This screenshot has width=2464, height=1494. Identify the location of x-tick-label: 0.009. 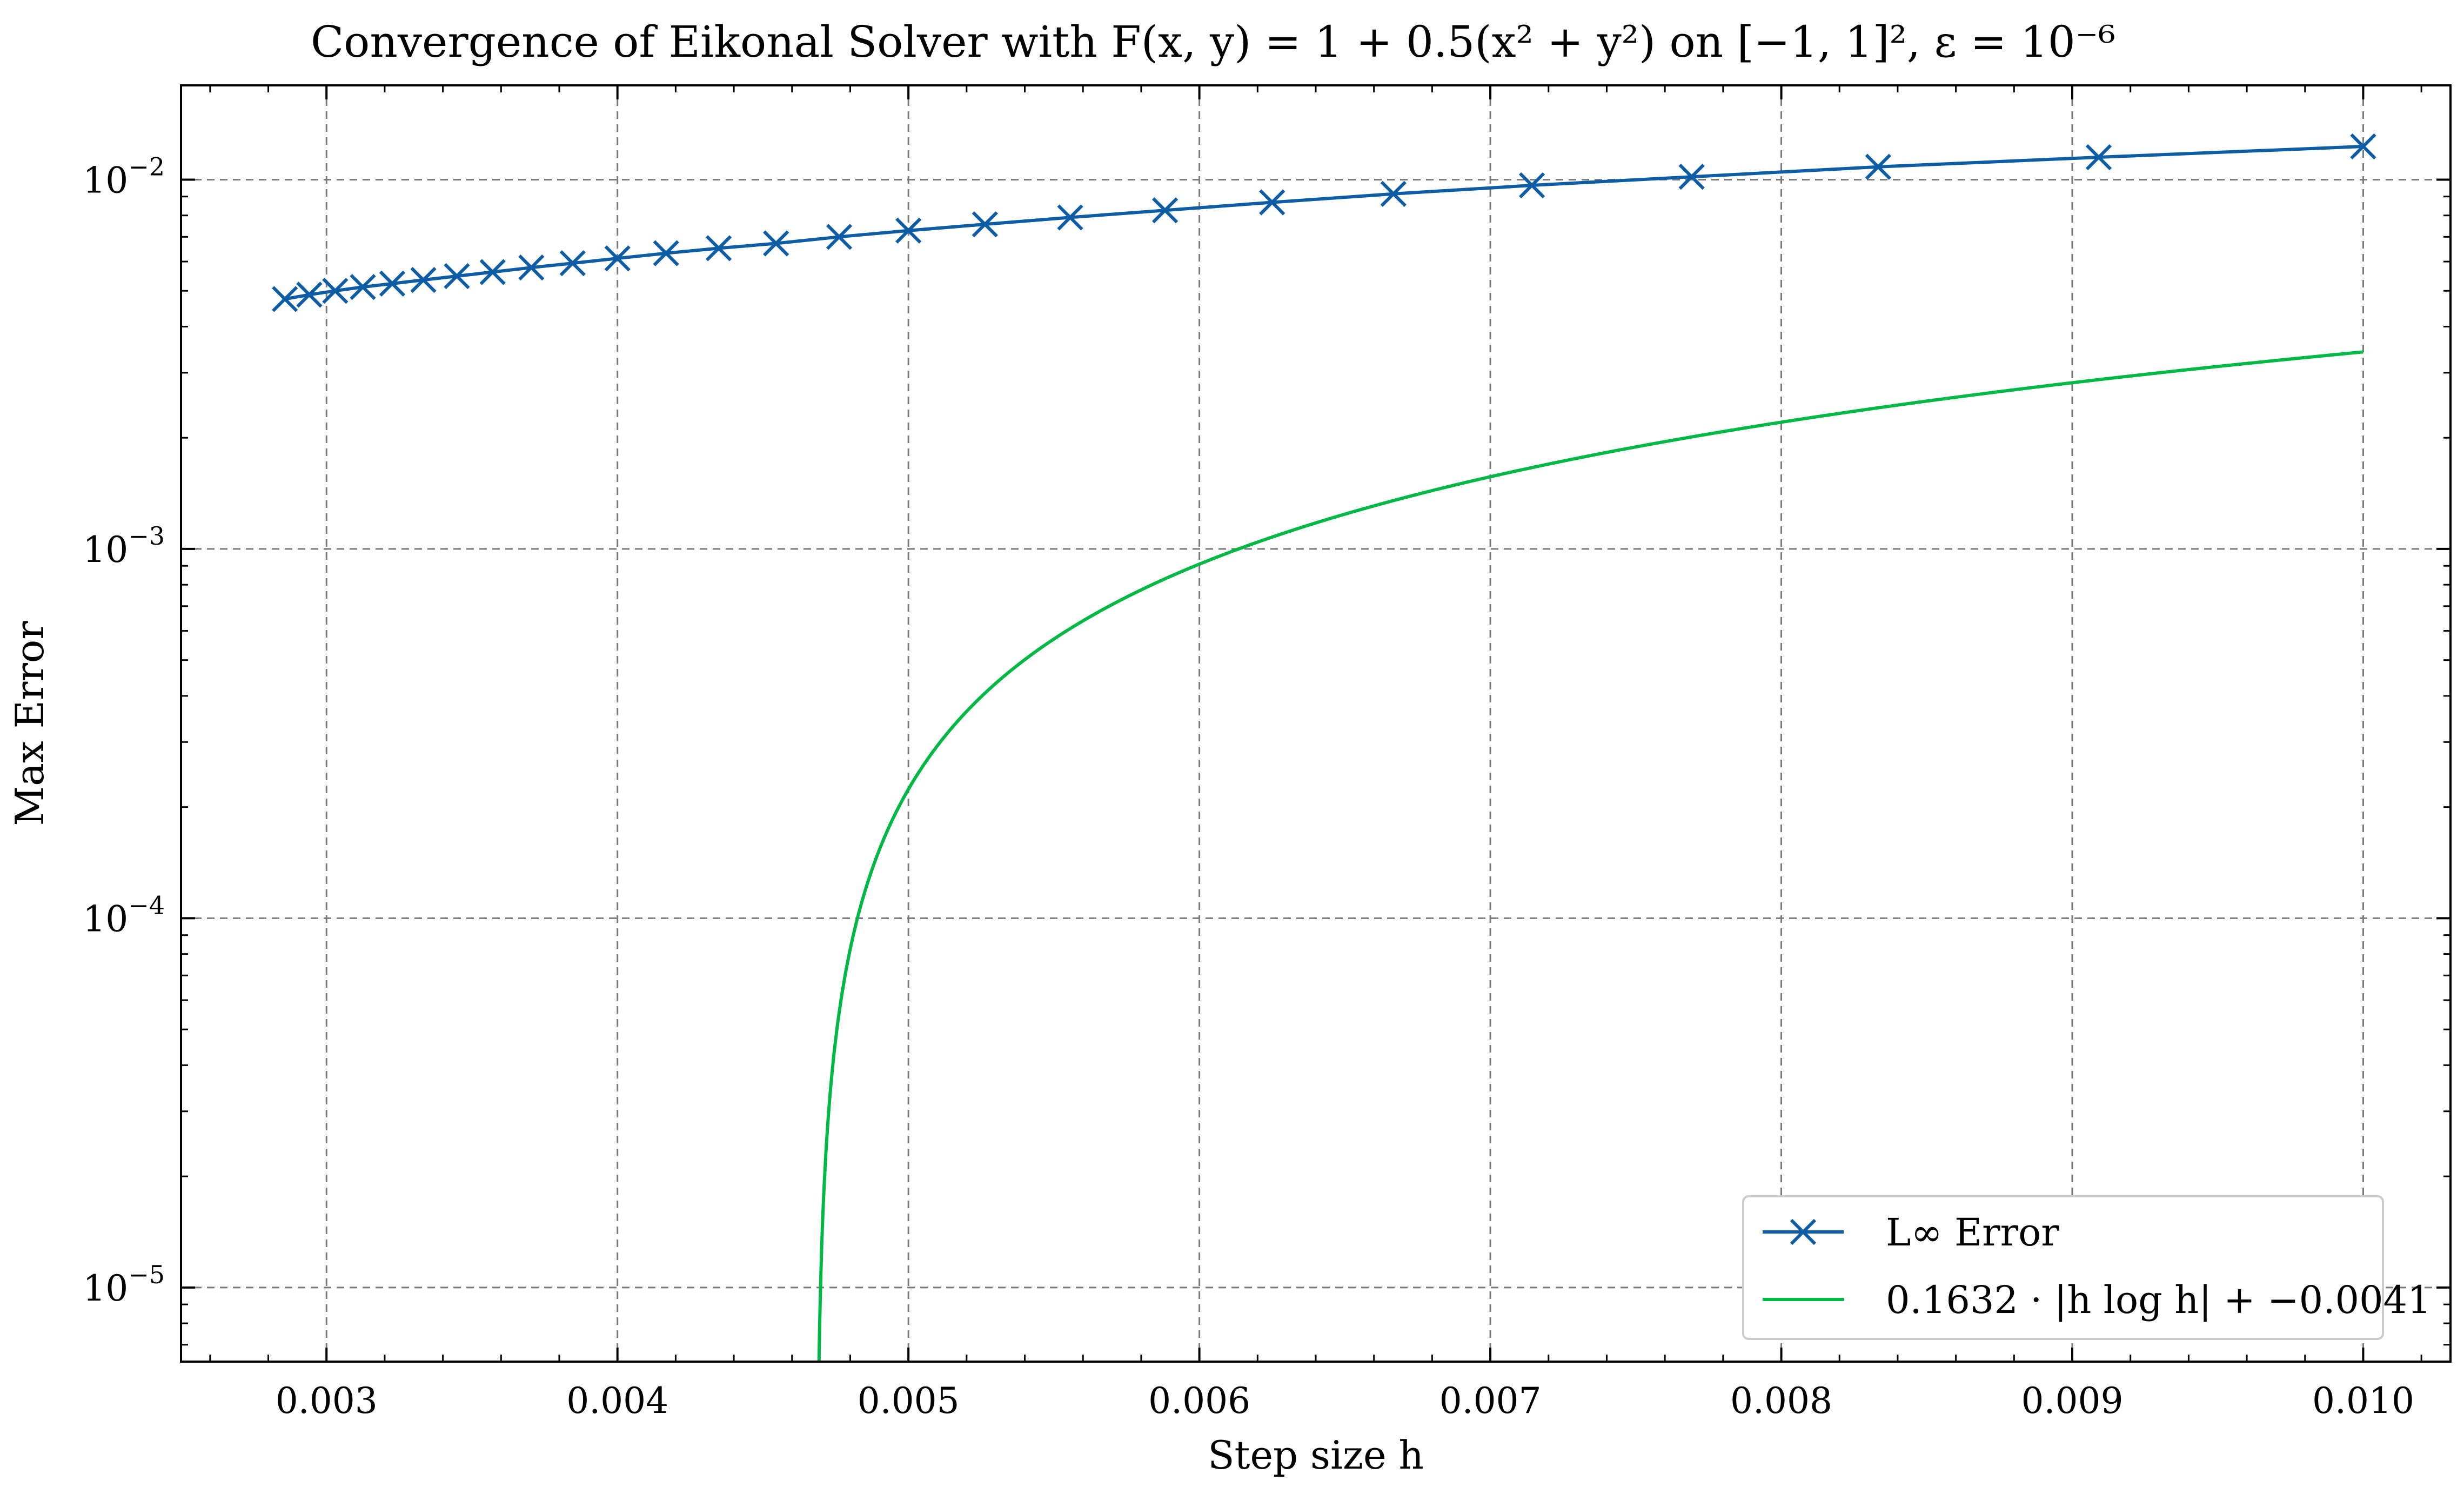
(2072, 1401).